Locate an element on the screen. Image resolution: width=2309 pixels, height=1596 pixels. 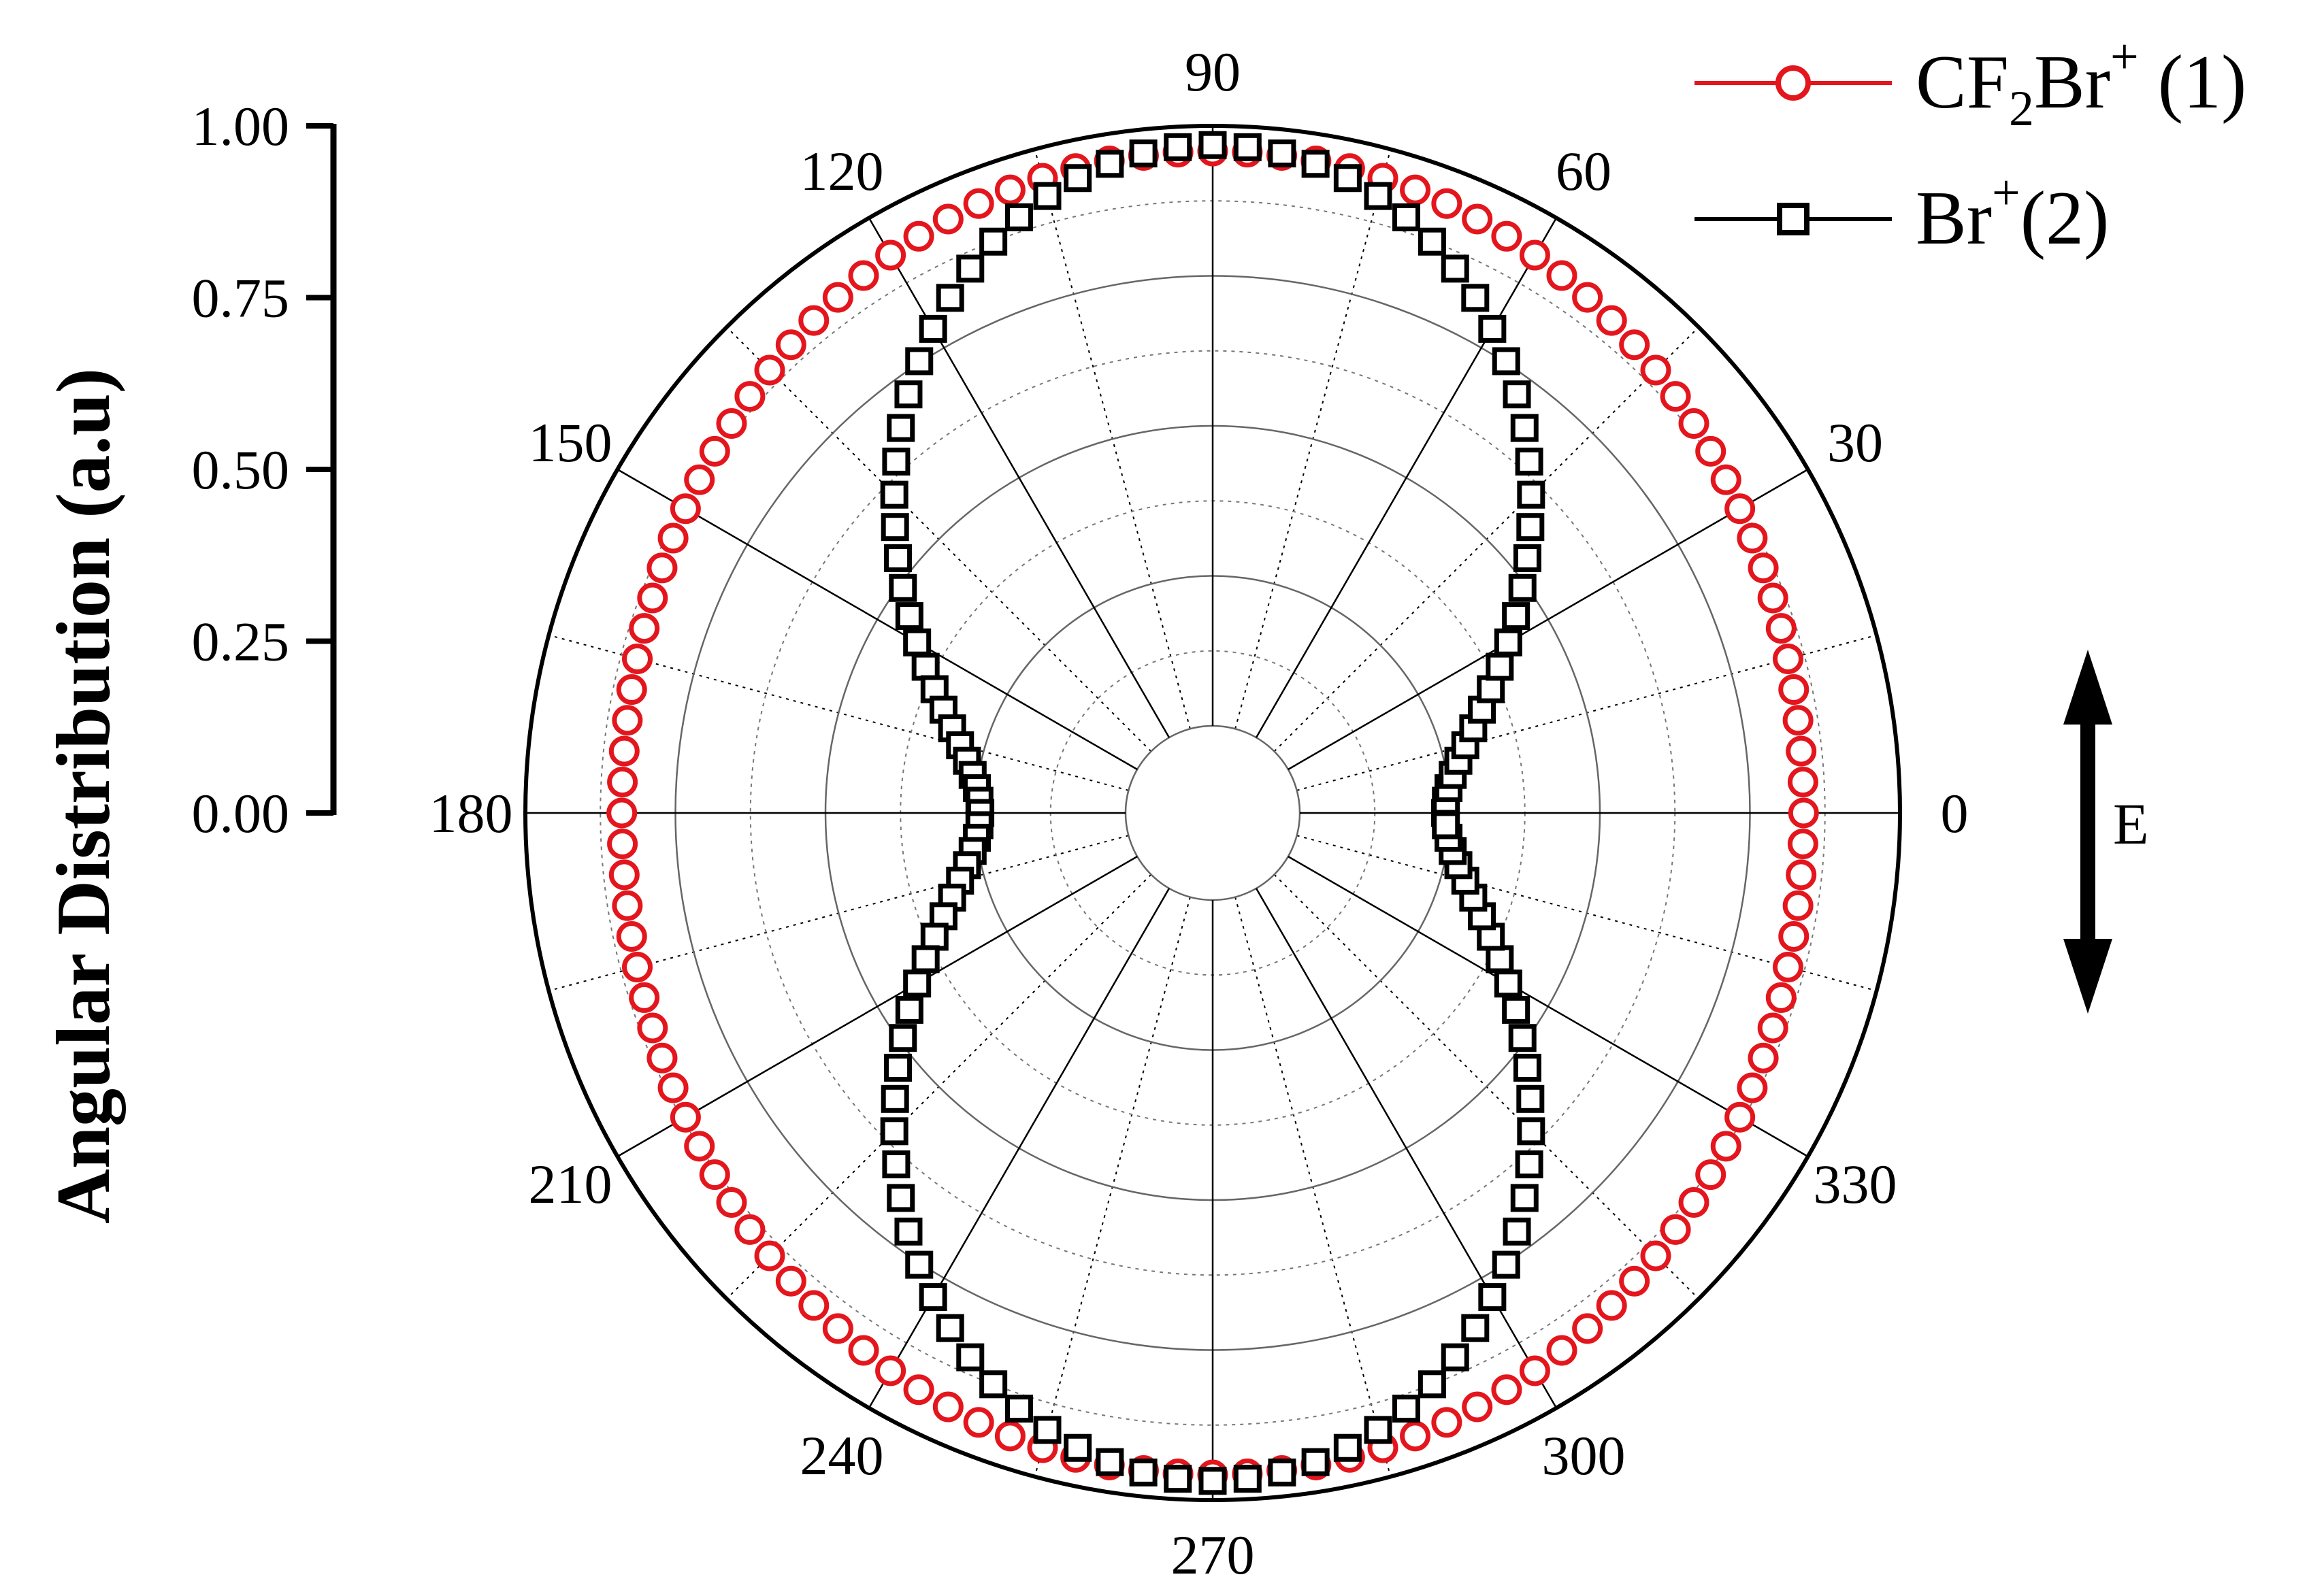
legend-label-2: Br+(2) is located at coordinates (2013, 213).